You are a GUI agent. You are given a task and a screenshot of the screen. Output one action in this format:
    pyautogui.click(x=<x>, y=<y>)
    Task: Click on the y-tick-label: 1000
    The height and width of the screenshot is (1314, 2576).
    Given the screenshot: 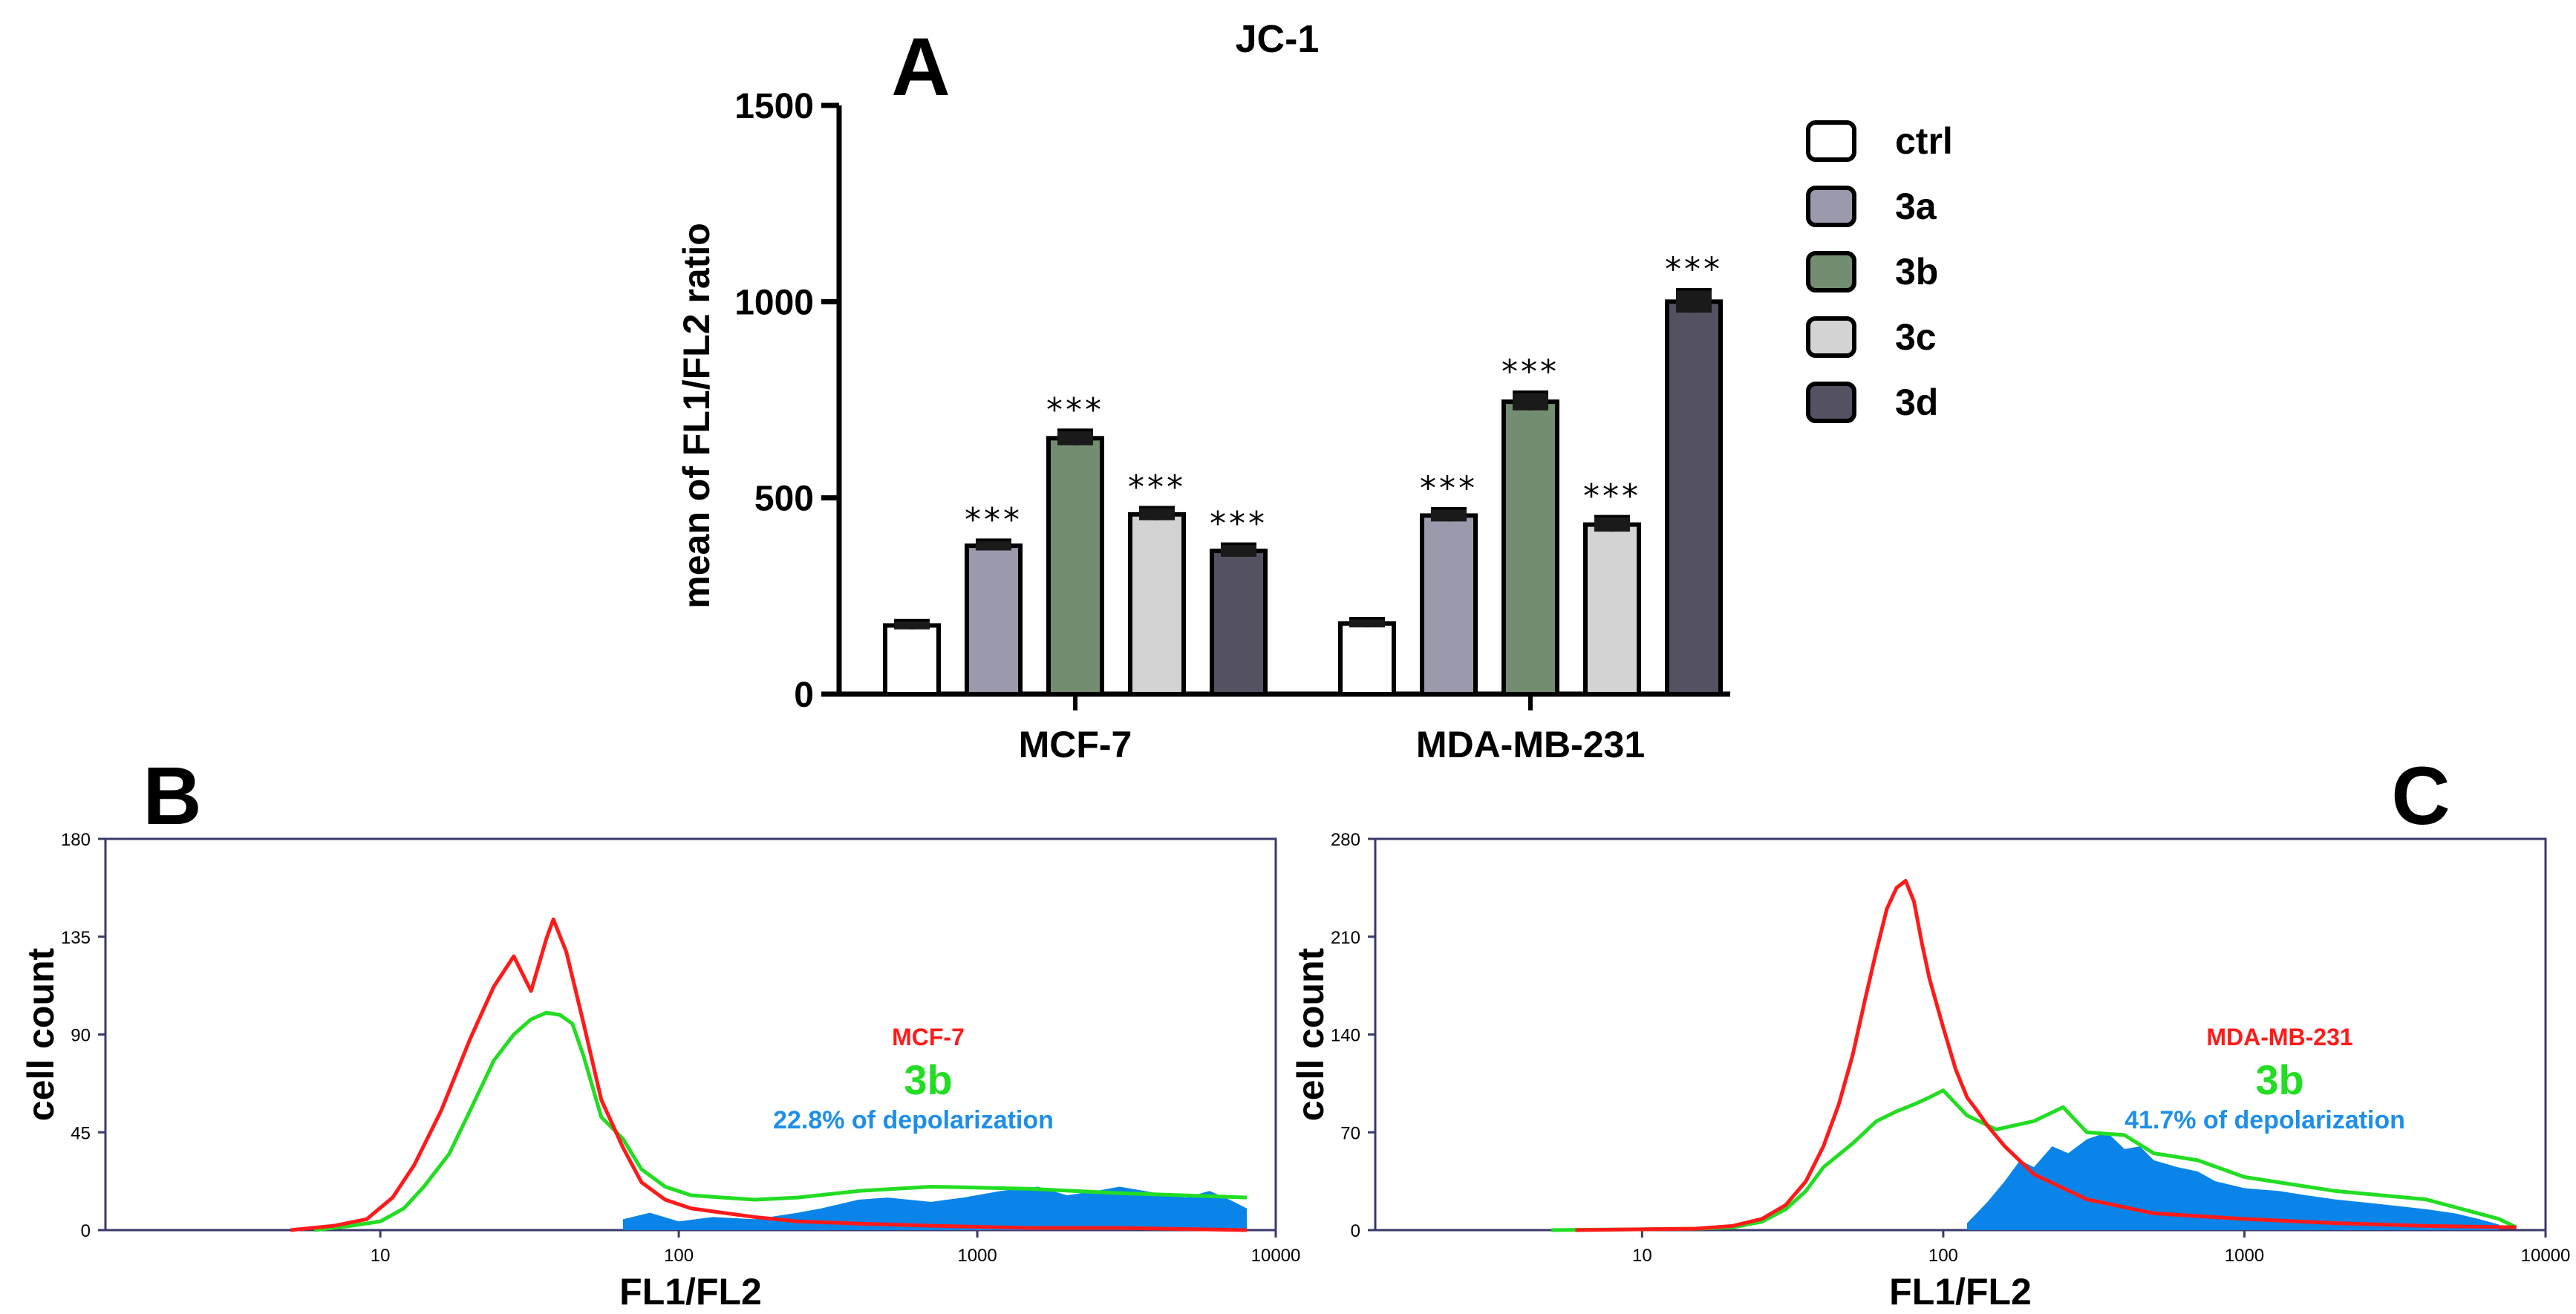 What is the action you would take?
    pyautogui.click(x=774, y=302)
    